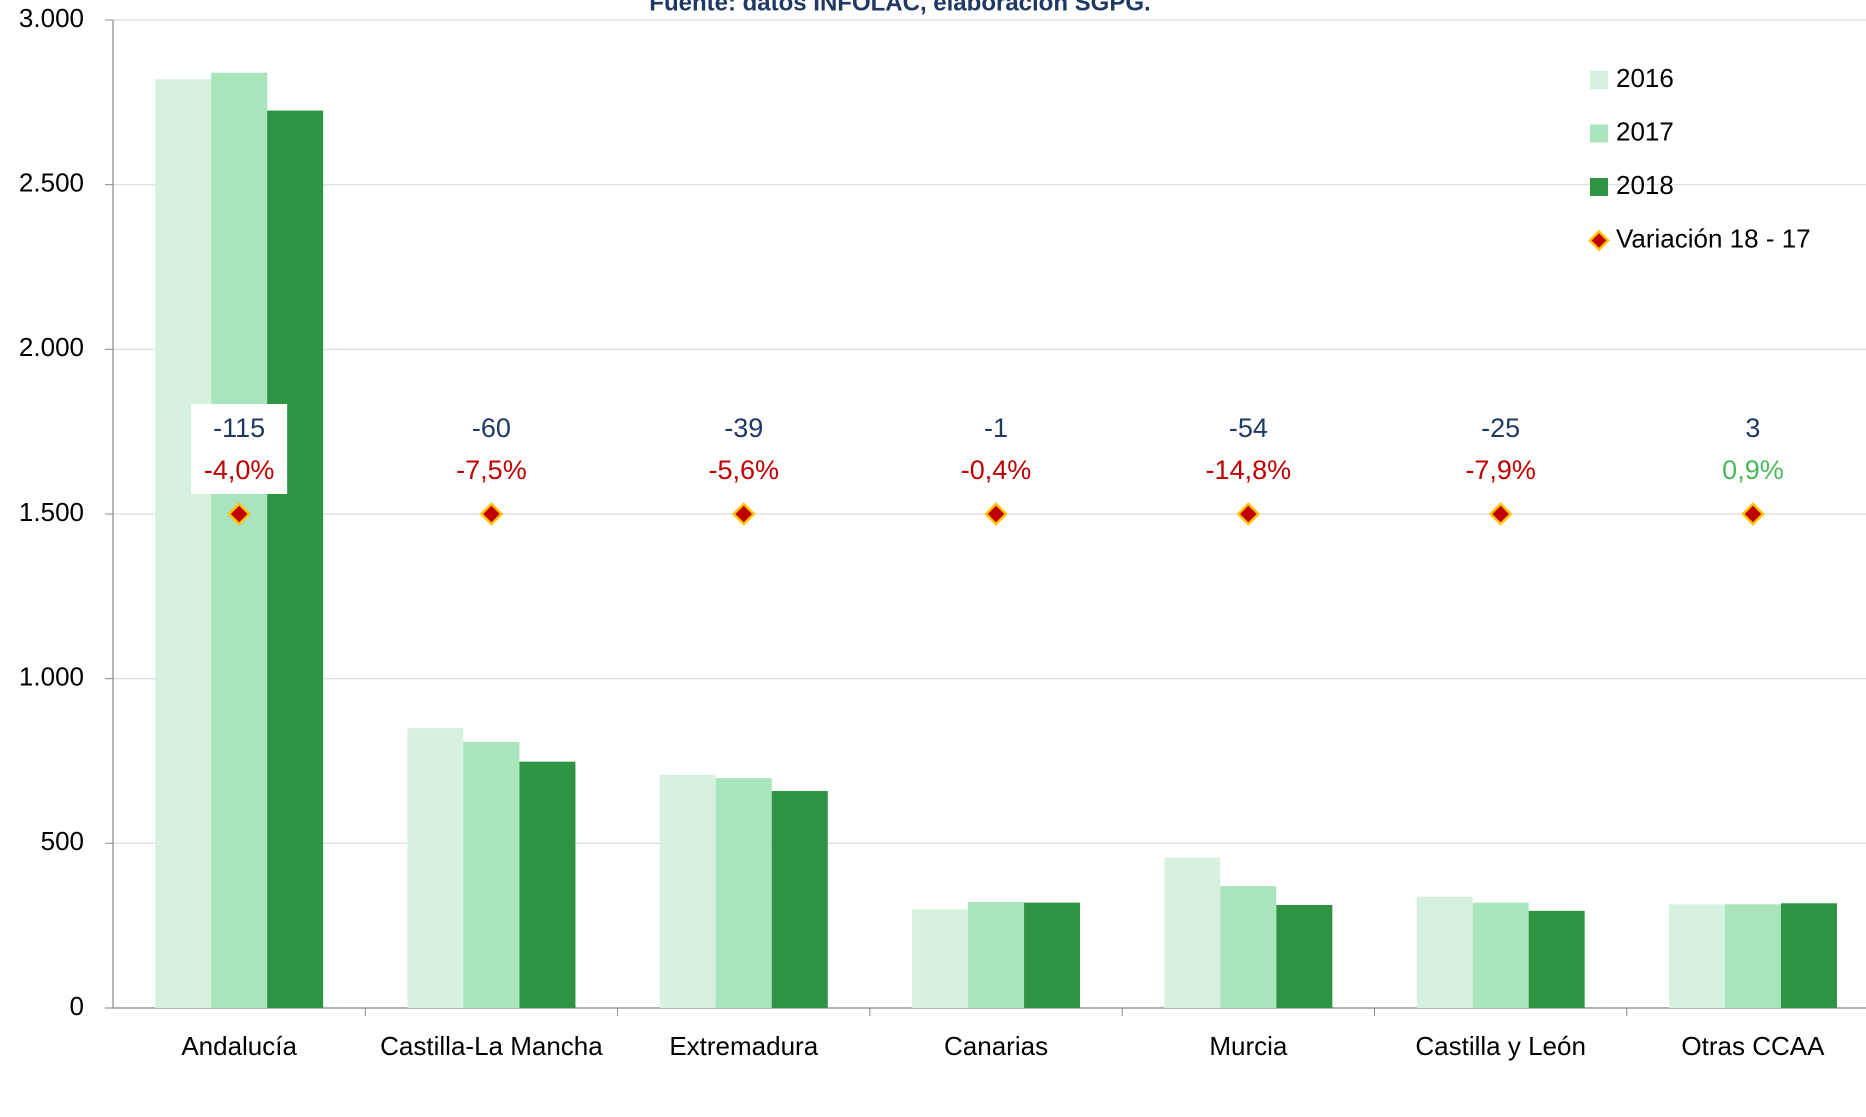  What do you see at coordinates (743, 470) in the screenshot?
I see `pct-label: -5,6%` at bounding box center [743, 470].